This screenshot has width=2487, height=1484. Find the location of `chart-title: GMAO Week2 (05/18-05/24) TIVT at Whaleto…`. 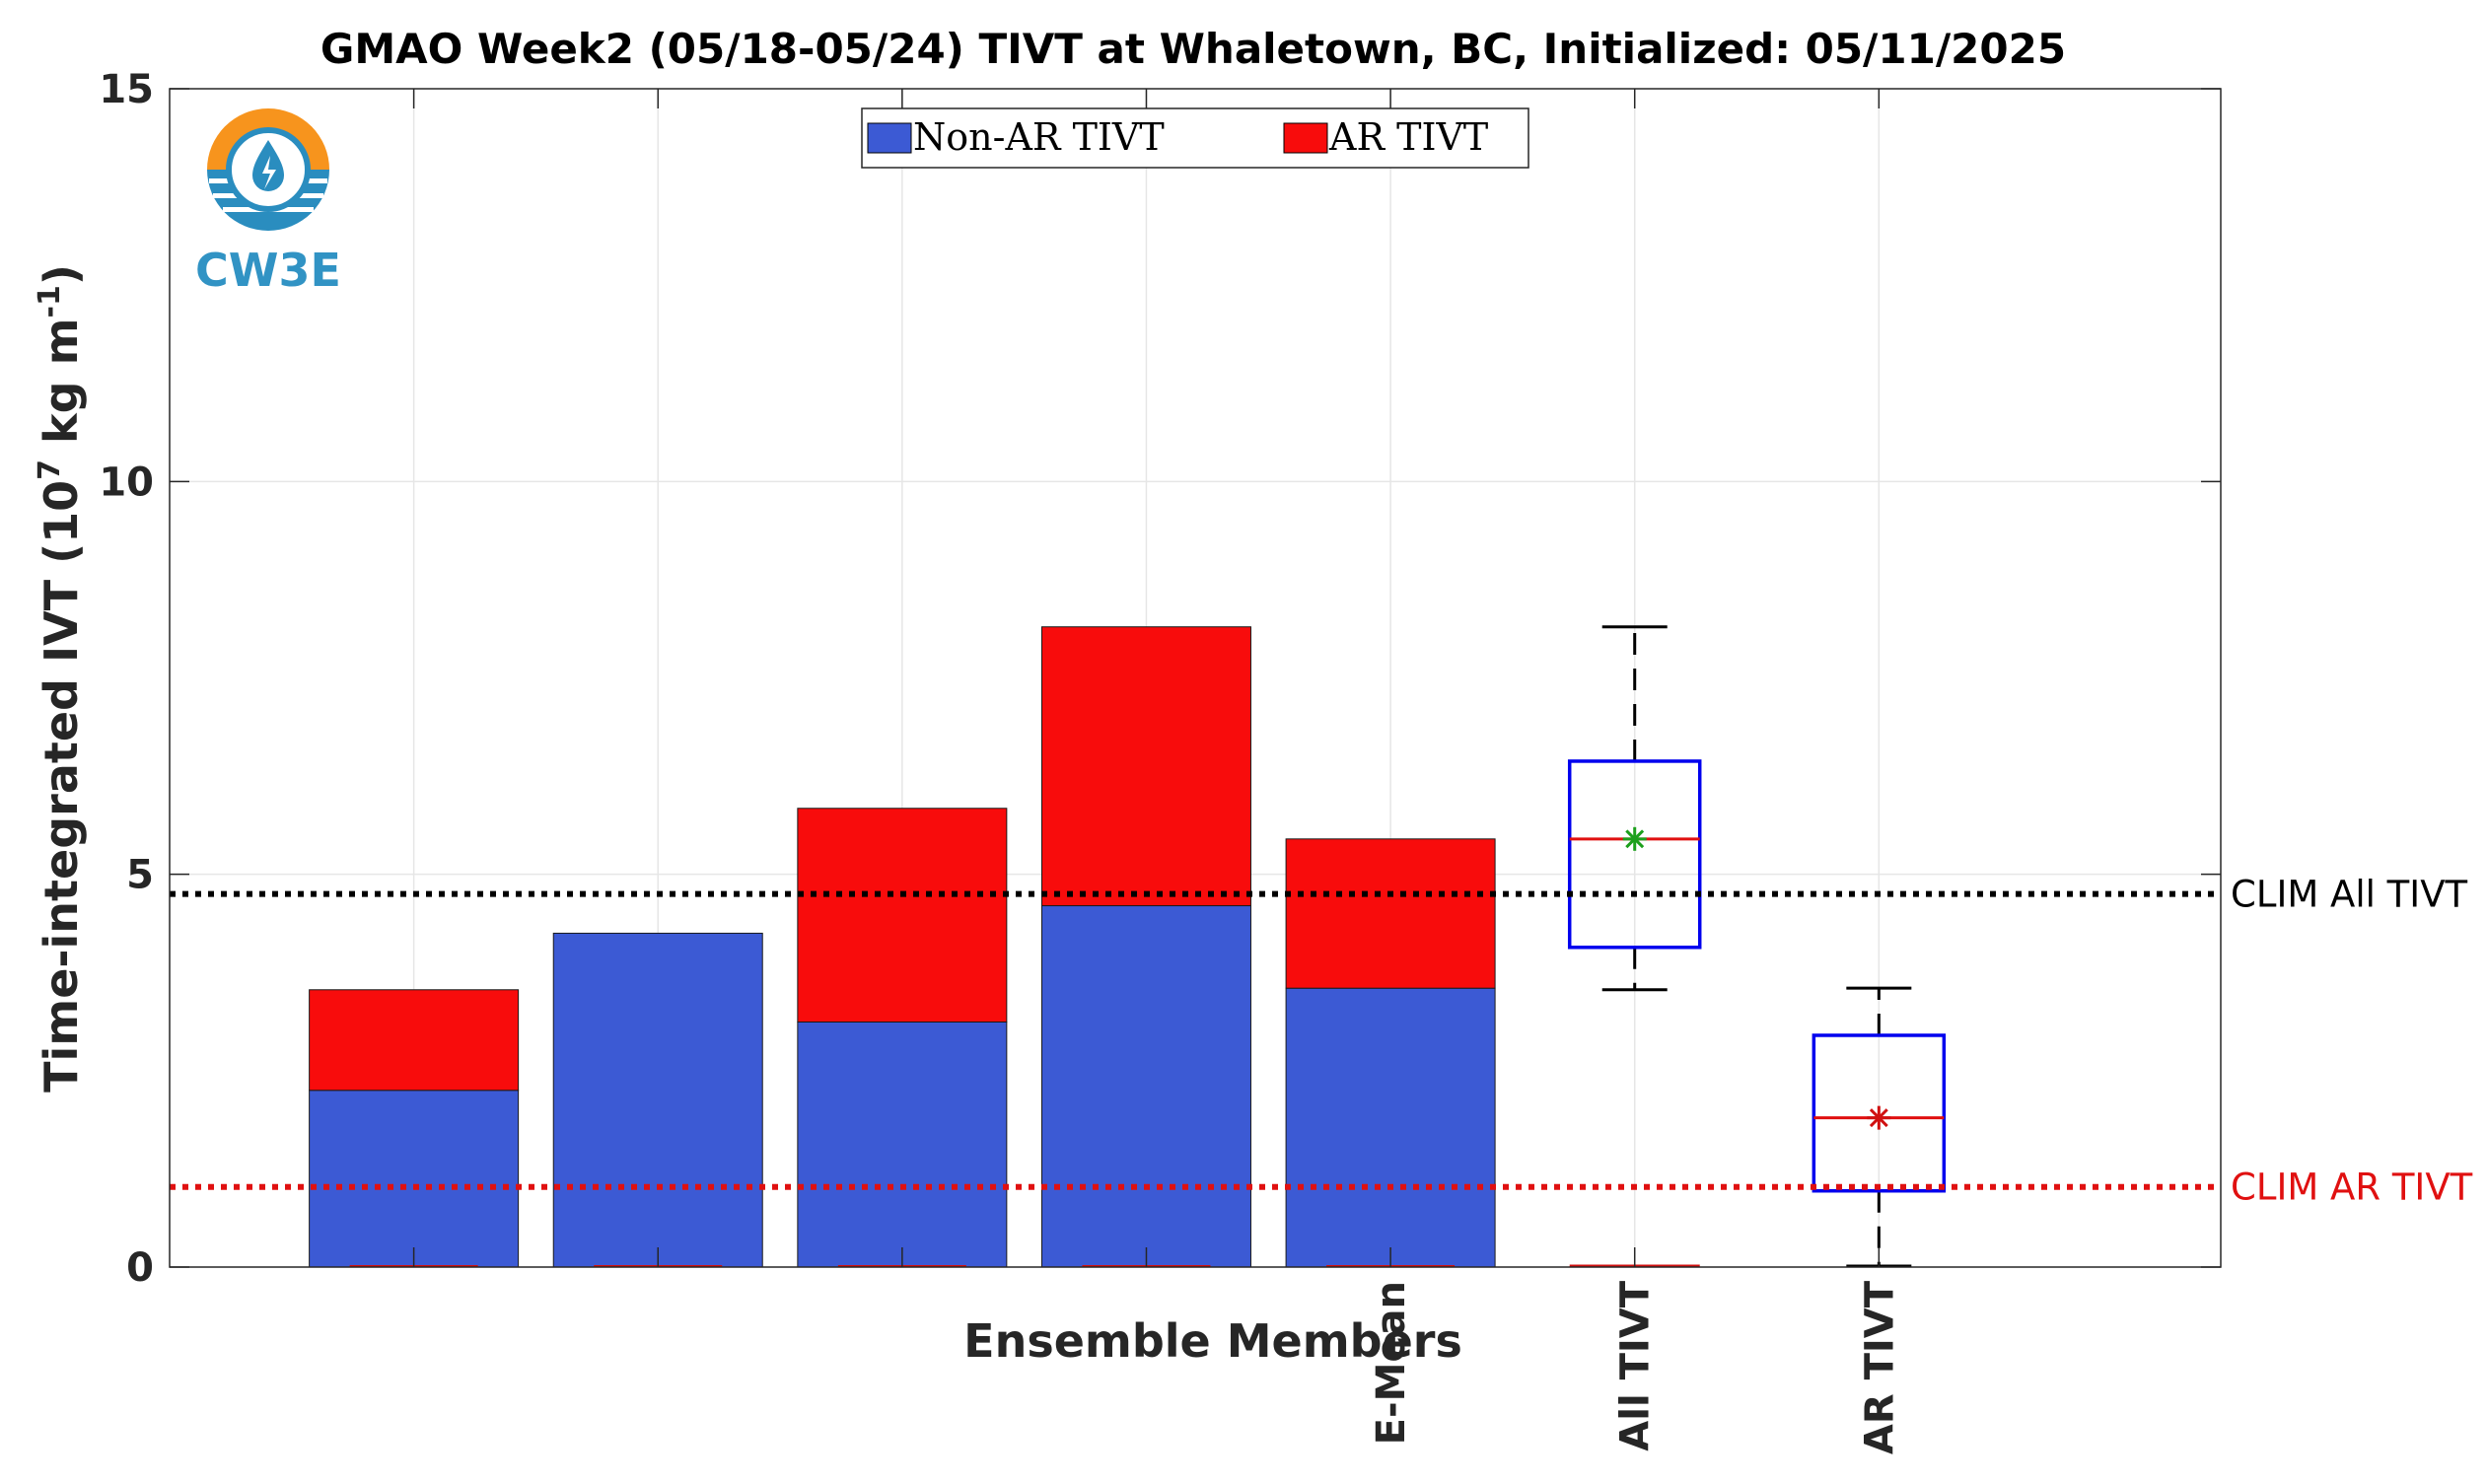

chart-title: GMAO Week2 (05/18-05/24) TIVT at Whaleto… is located at coordinates (1193, 49).